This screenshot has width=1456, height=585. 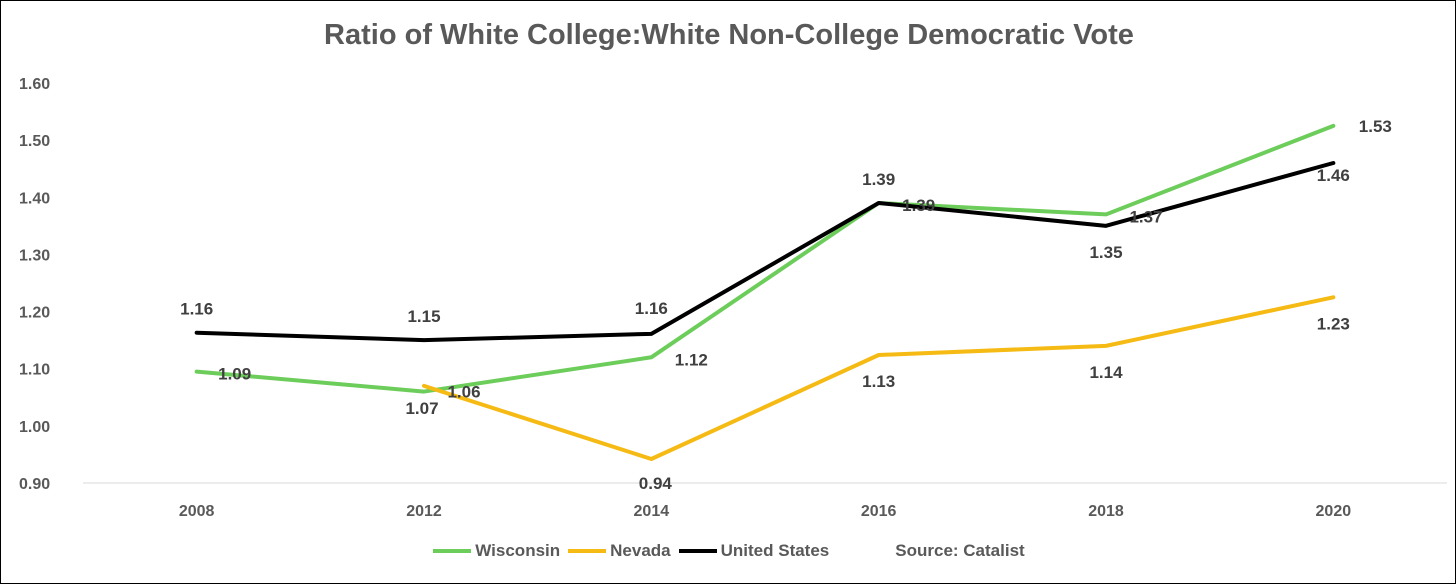 What do you see at coordinates (879, 511) in the screenshot?
I see `x-tick-label: 2016` at bounding box center [879, 511].